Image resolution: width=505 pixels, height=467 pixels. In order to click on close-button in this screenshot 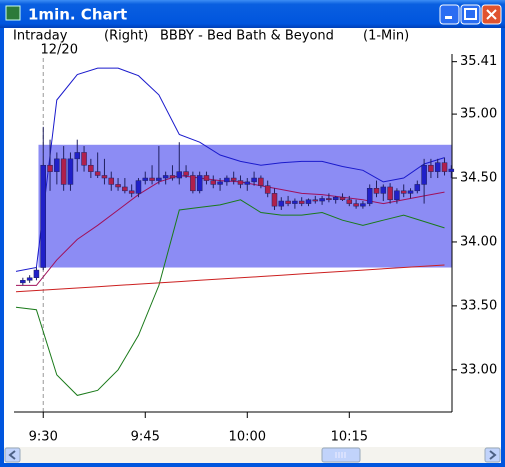, I will do `click(491, 14)`.